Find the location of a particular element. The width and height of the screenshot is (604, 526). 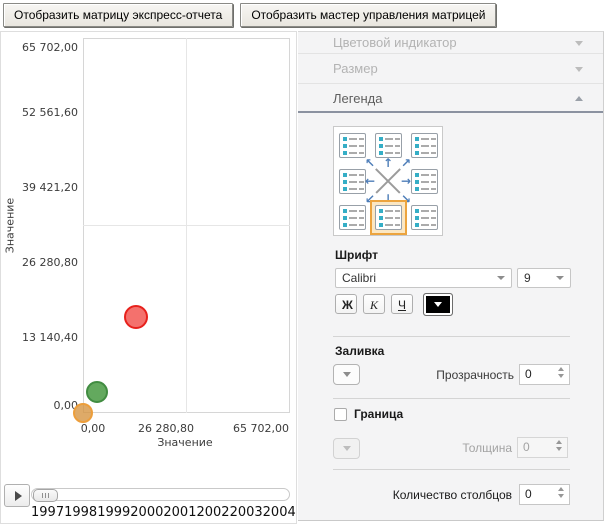

play-icon is located at coordinates (18, 495).